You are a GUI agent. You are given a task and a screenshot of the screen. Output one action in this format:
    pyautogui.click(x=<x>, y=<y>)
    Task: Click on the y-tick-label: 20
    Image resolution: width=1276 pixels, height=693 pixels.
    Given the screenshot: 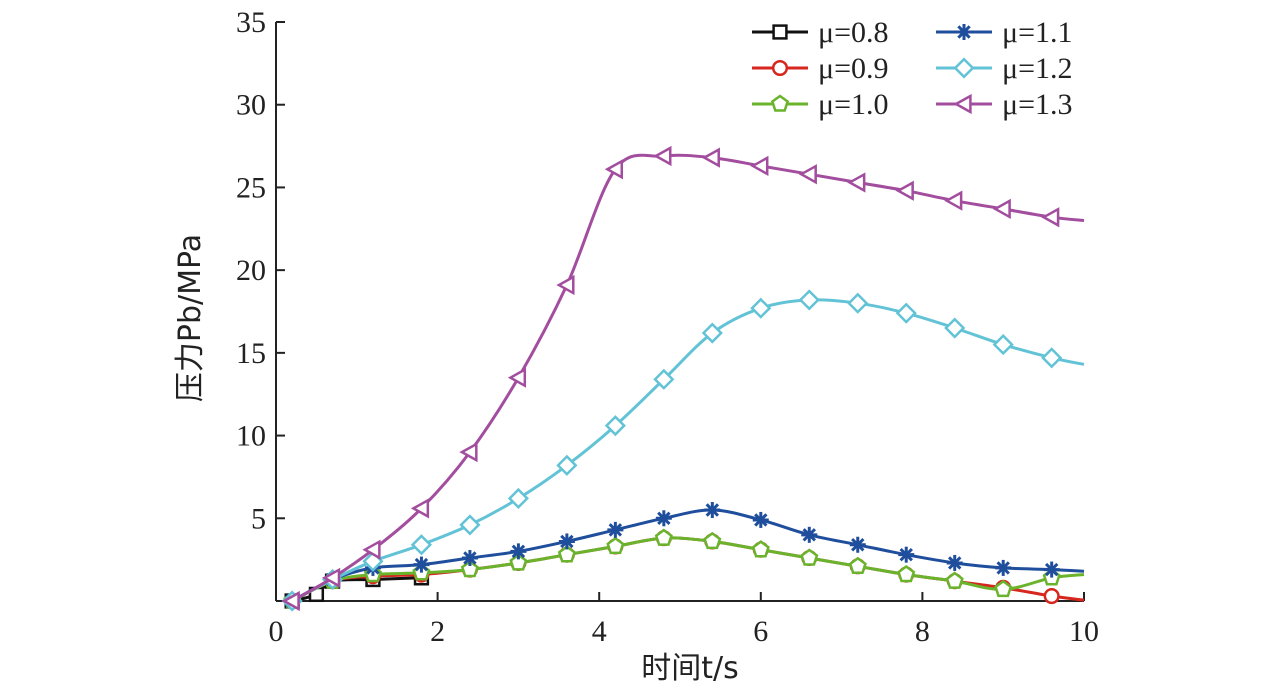 What is the action you would take?
    pyautogui.click(x=251, y=270)
    